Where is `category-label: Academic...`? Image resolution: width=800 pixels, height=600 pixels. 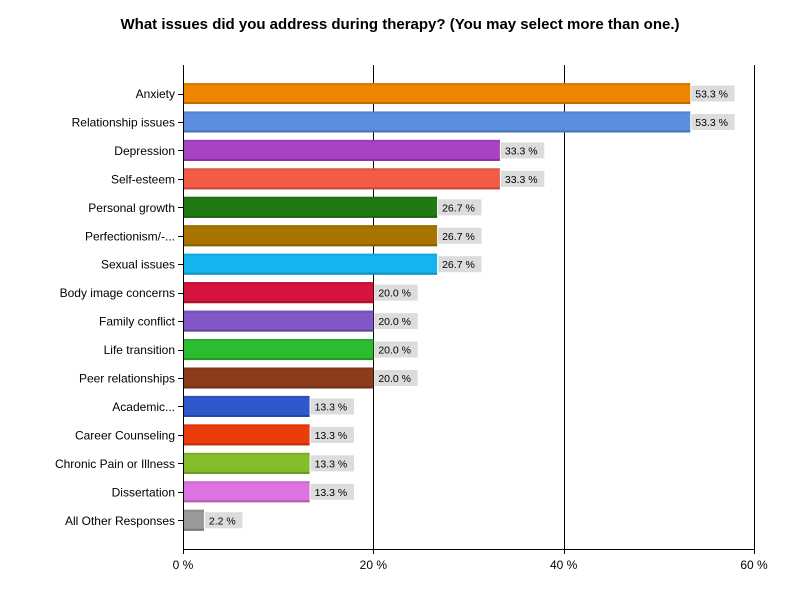 category-label: Academic... is located at coordinates (143, 407).